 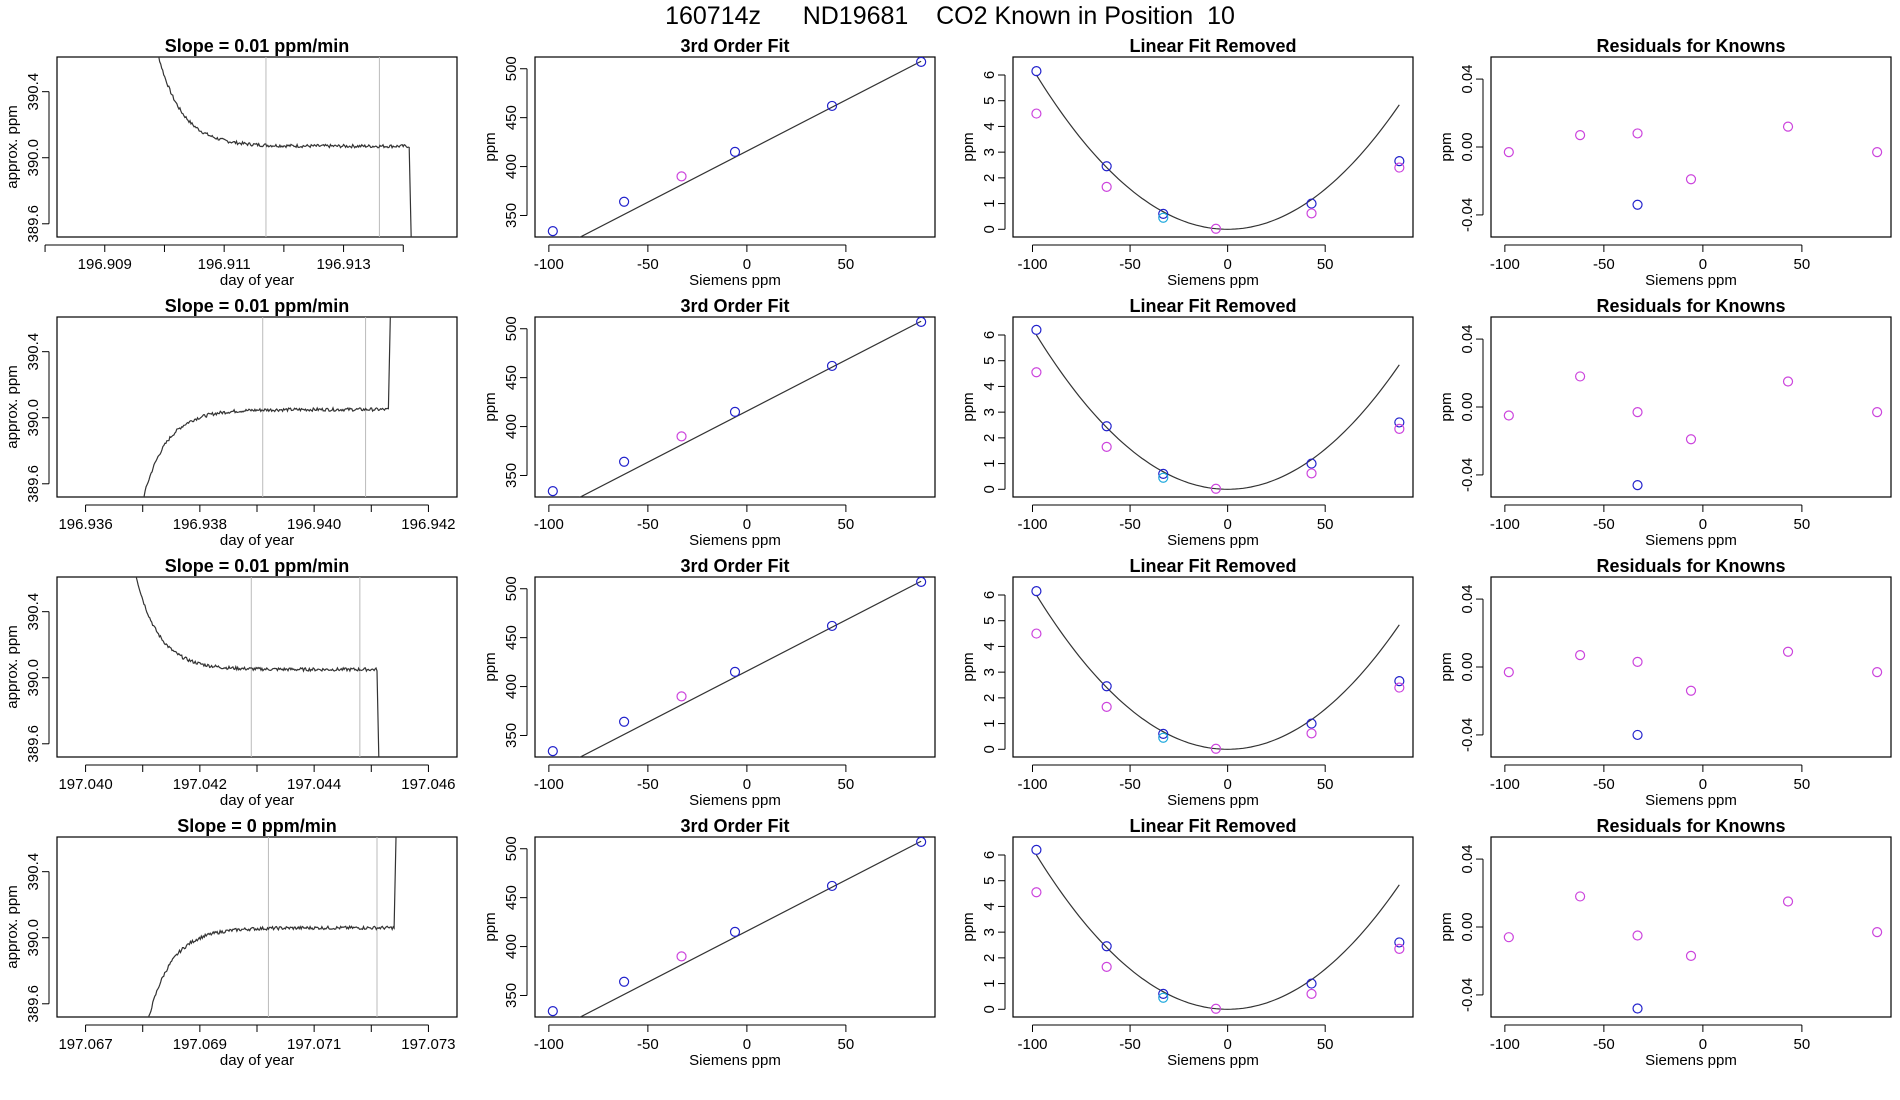 What do you see at coordinates (1217, 672) in the screenshot?
I see `fit-curve` at bounding box center [1217, 672].